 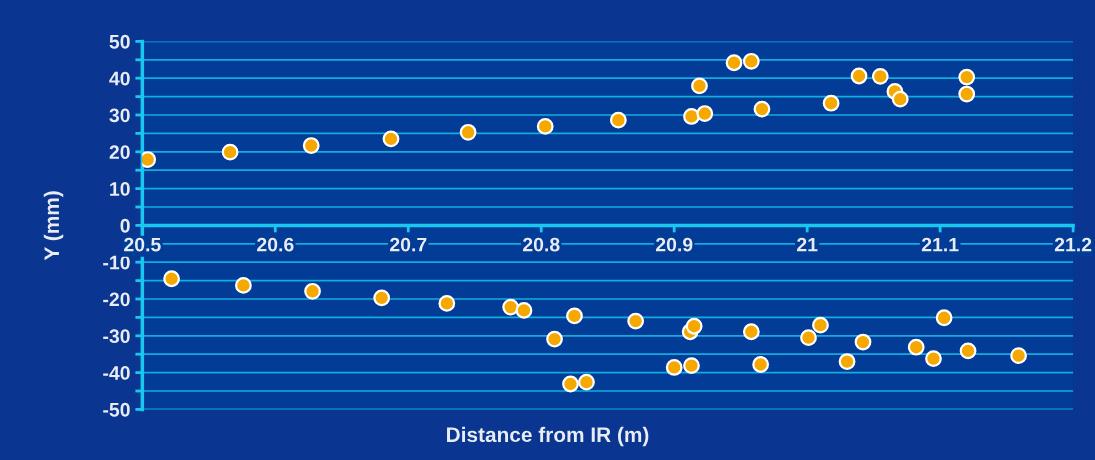 What do you see at coordinates (142, 244) in the screenshot?
I see `x-tick-label: 20.5` at bounding box center [142, 244].